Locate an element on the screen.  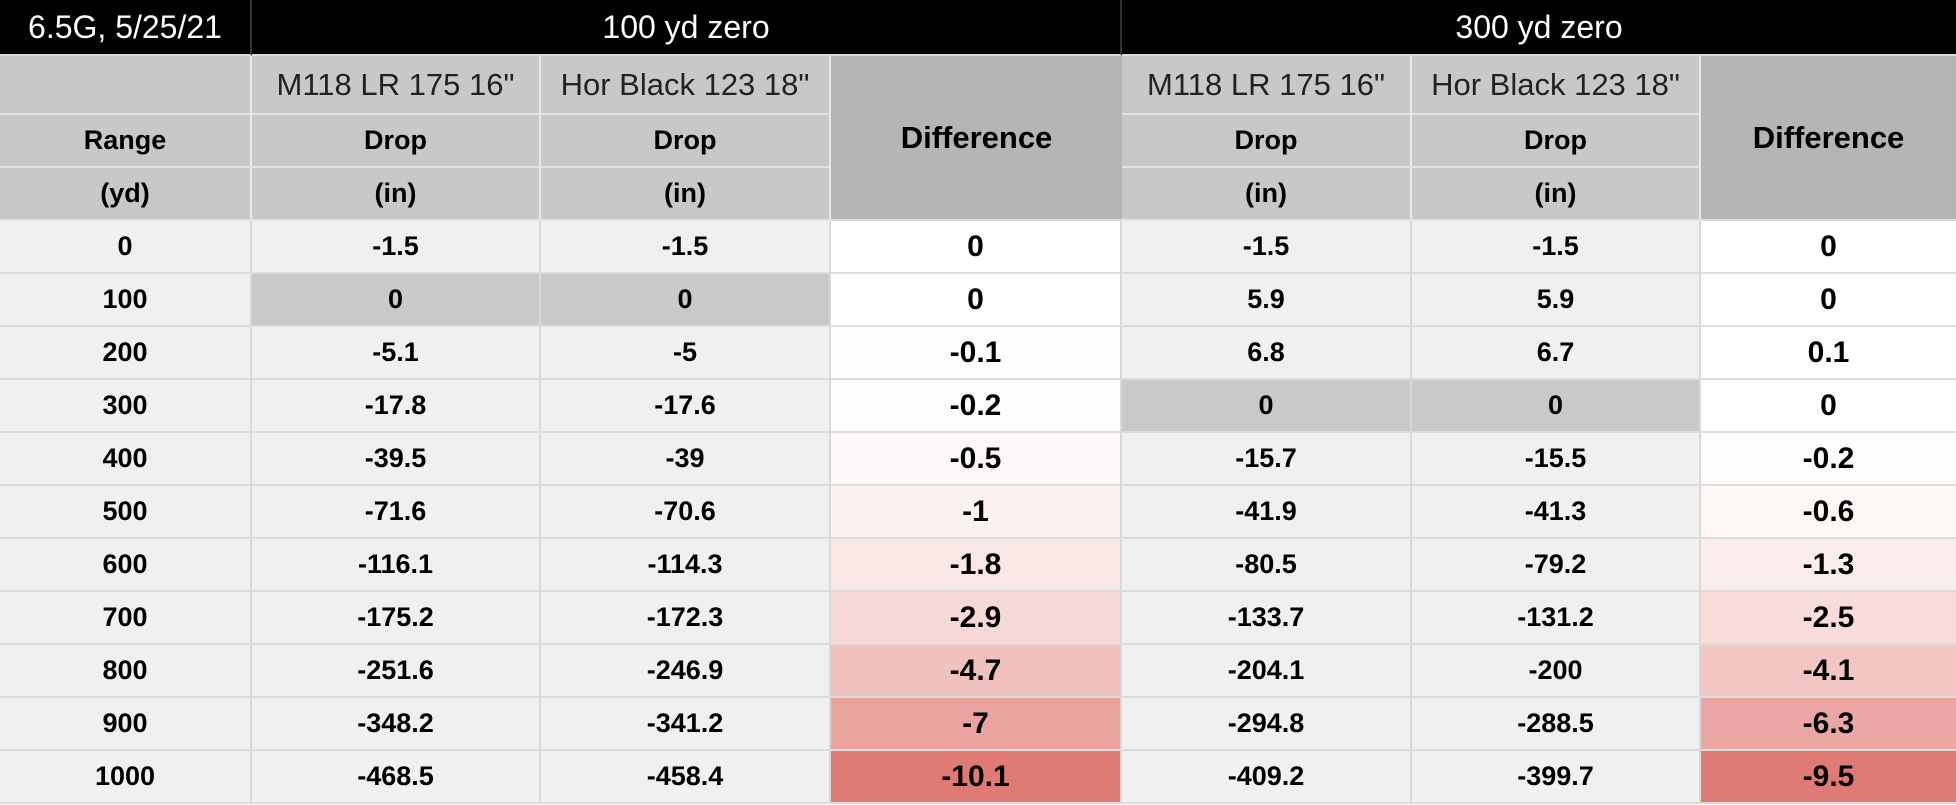
title-cell: 6.5G, 5/25/21 is located at coordinates (126, 28).